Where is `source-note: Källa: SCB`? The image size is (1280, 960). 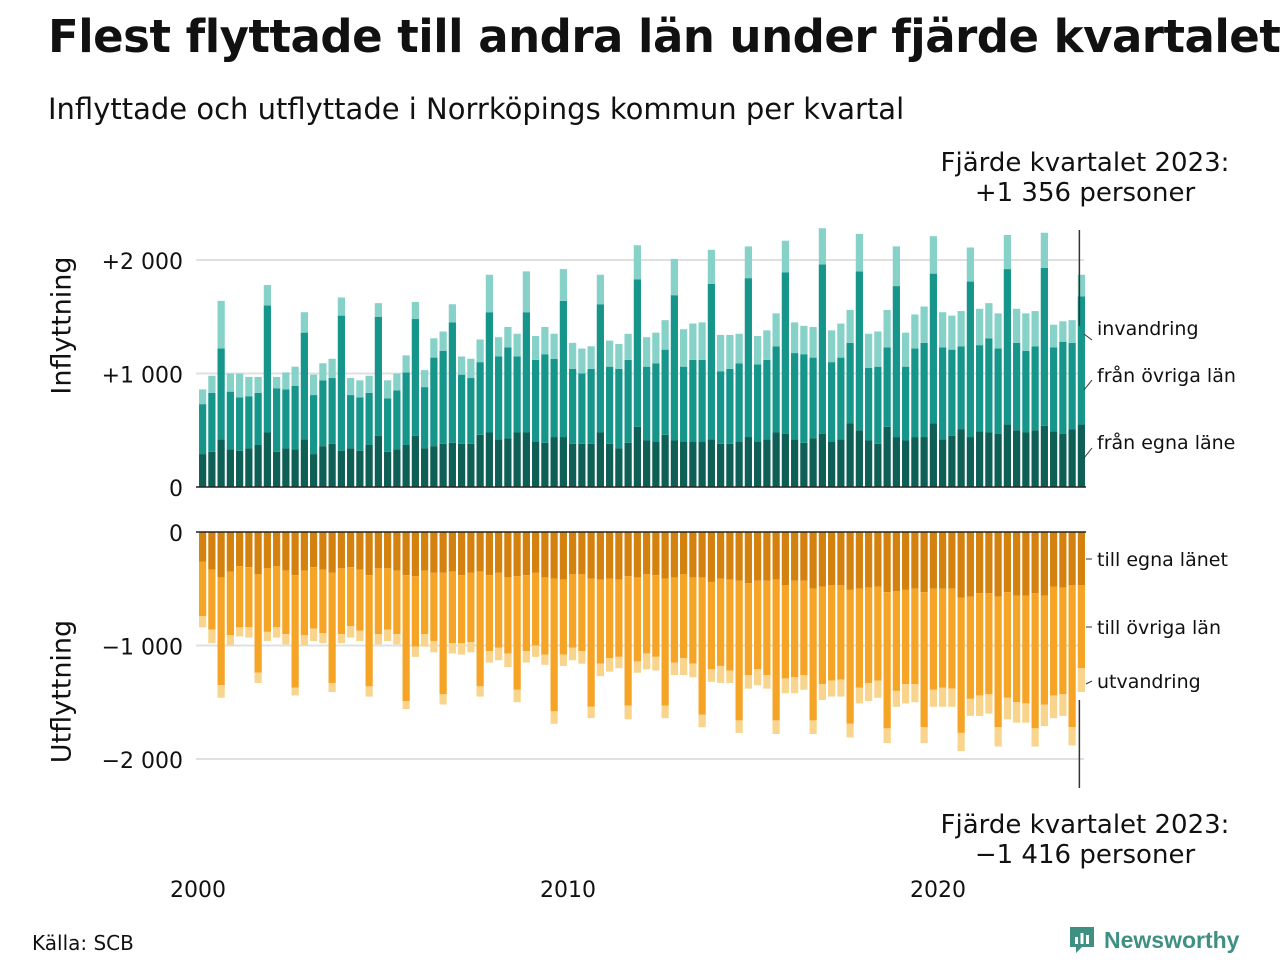
source-note: Källa: SCB is located at coordinates (83, 943).